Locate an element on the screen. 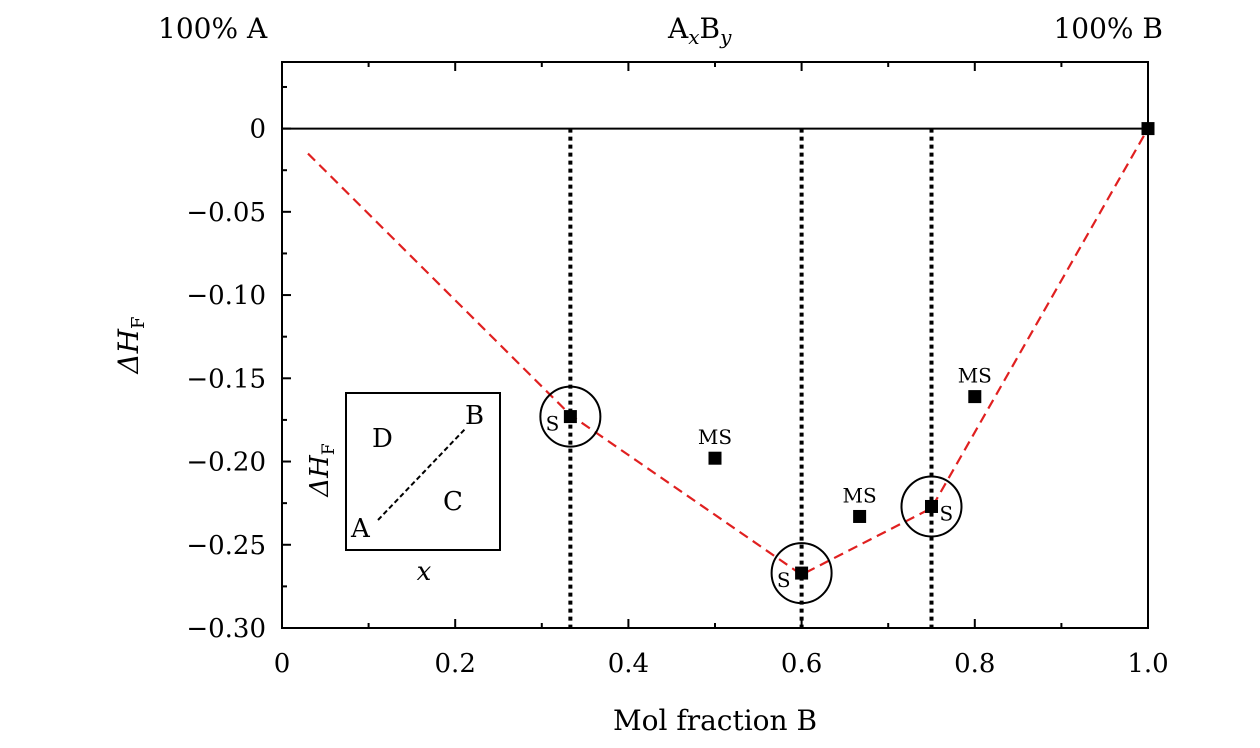 This screenshot has height=748, width=1260. top-label-left: 100% A is located at coordinates (213, 28).